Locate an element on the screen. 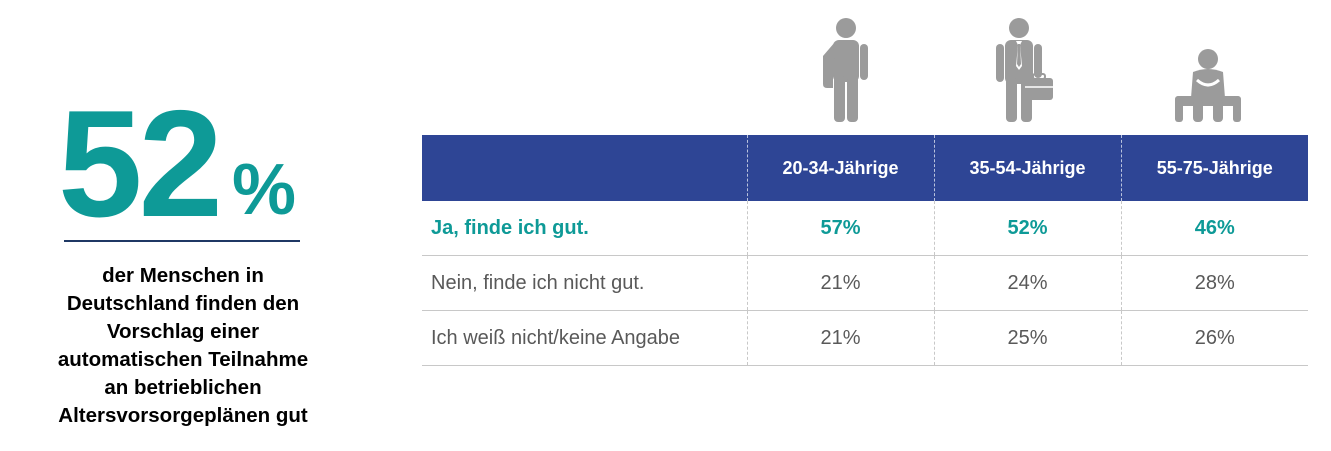 This screenshot has width=1331, height=451. cell-value: 24% is located at coordinates (1027, 283).